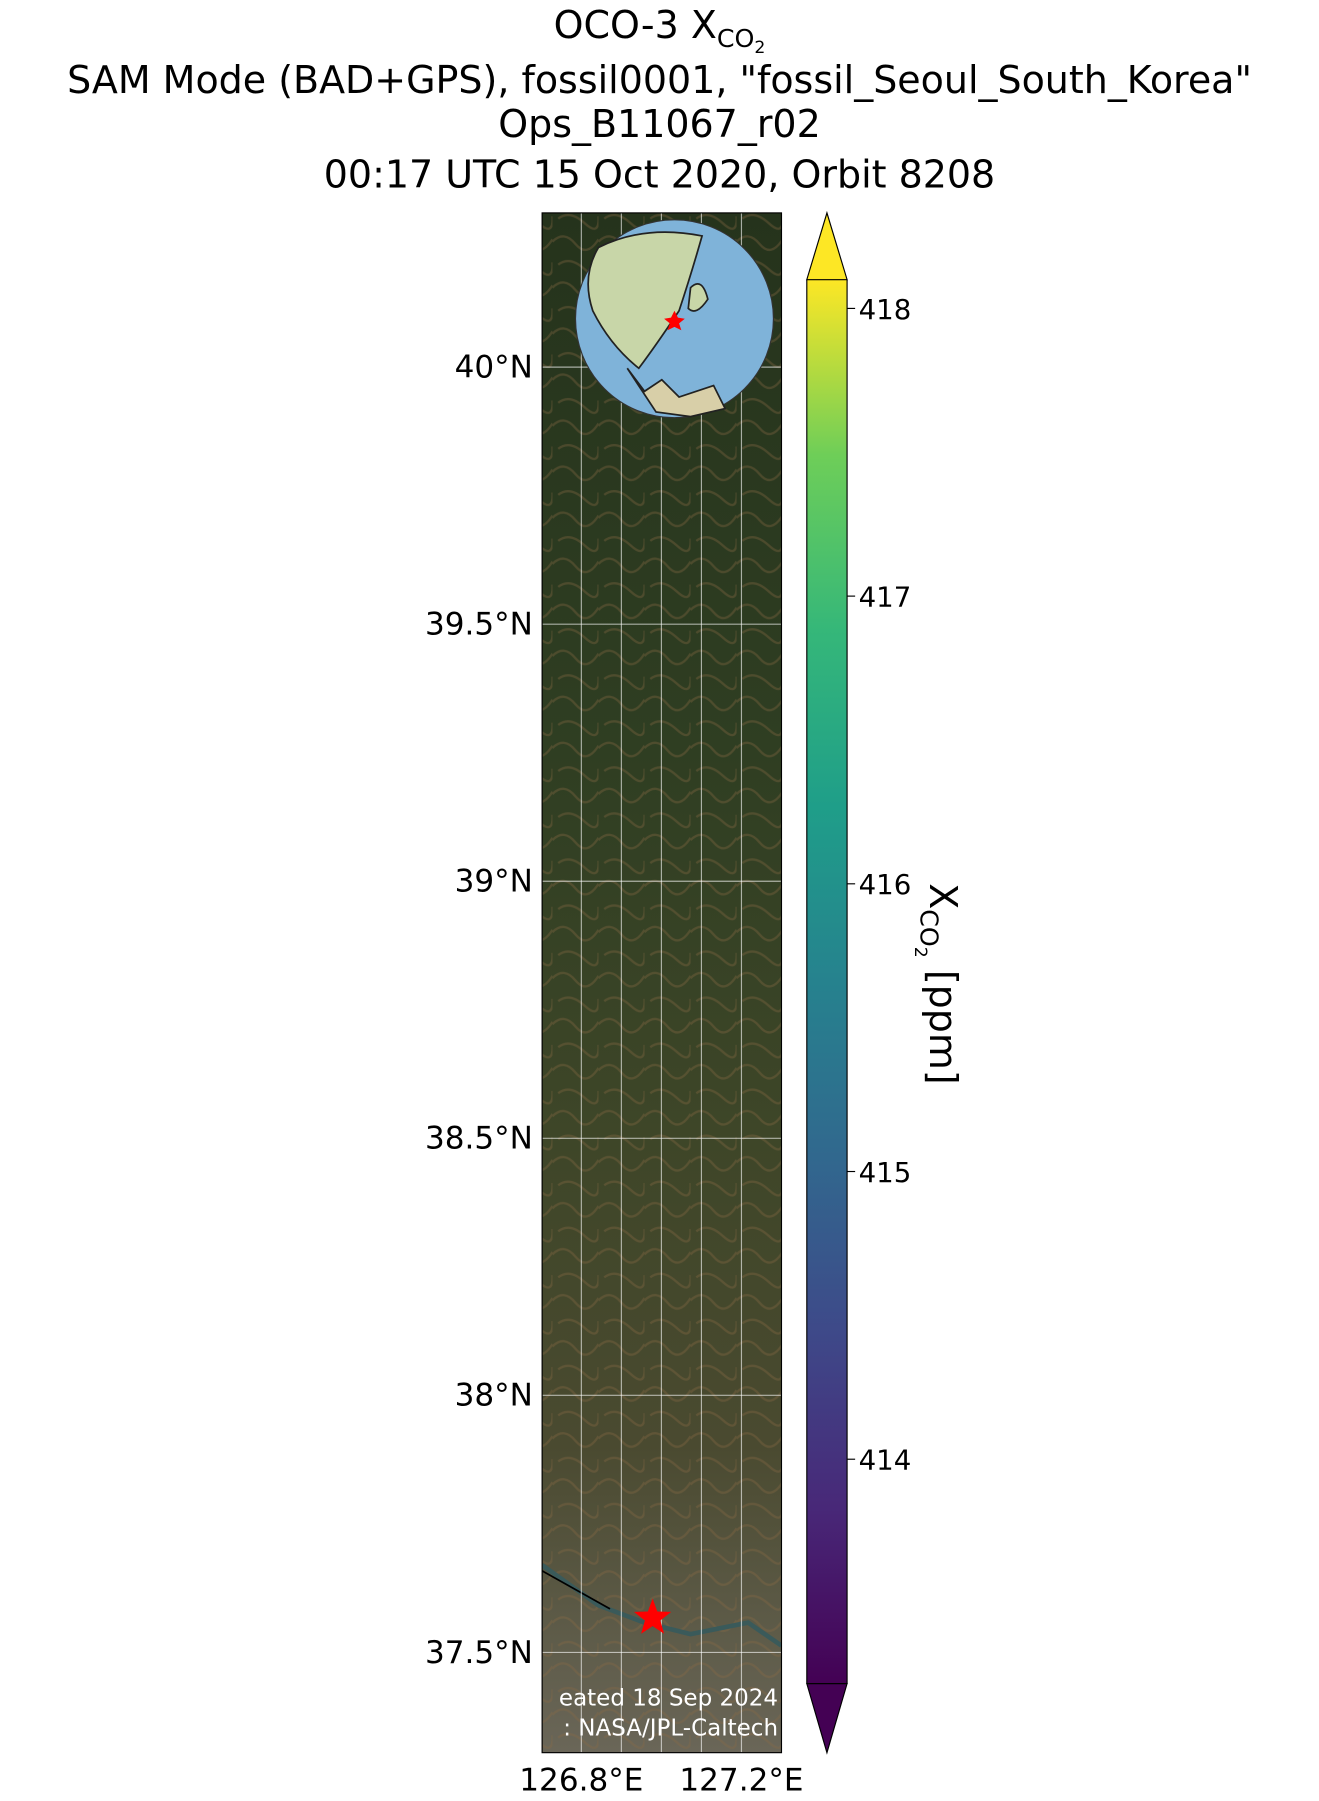 Image resolution: width=1319 pixels, height=1801 pixels. I want to click on y-tick-label: 38.5°N, so click(479, 1139).